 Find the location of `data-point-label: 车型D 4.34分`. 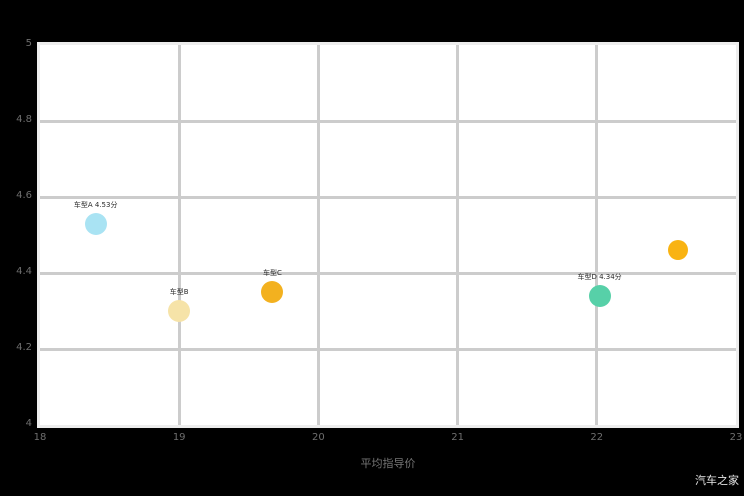

data-point-label: 车型D 4.34分 is located at coordinates (599, 276).